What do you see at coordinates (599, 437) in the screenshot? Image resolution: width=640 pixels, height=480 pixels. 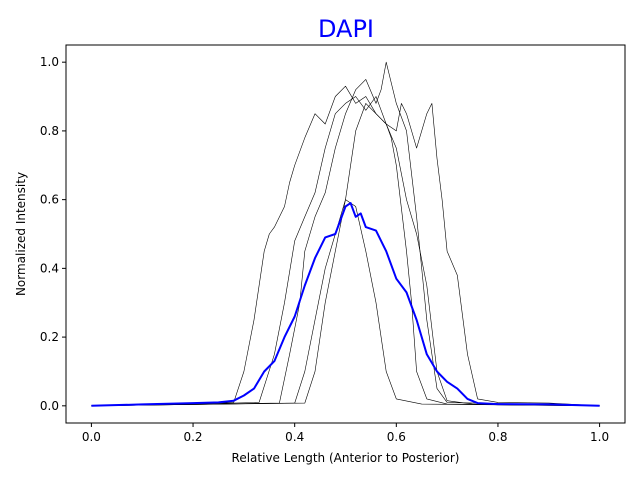 I see `x-tick-label: 1.0` at bounding box center [599, 437].